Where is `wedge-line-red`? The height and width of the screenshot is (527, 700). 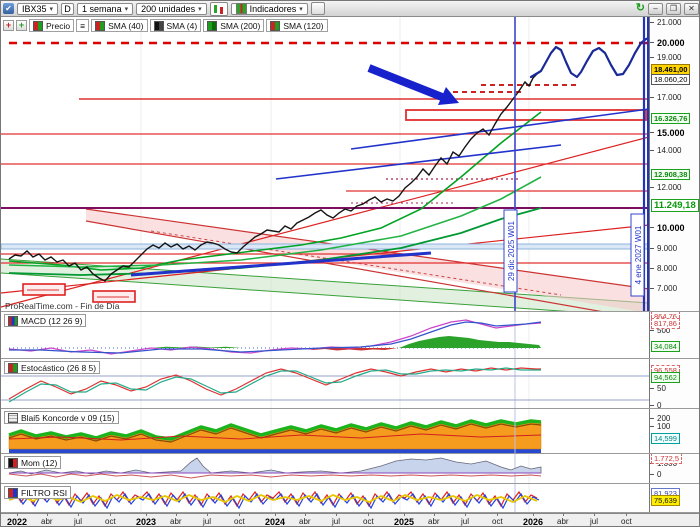 wedge-line-red is located at coordinates (343, 265).